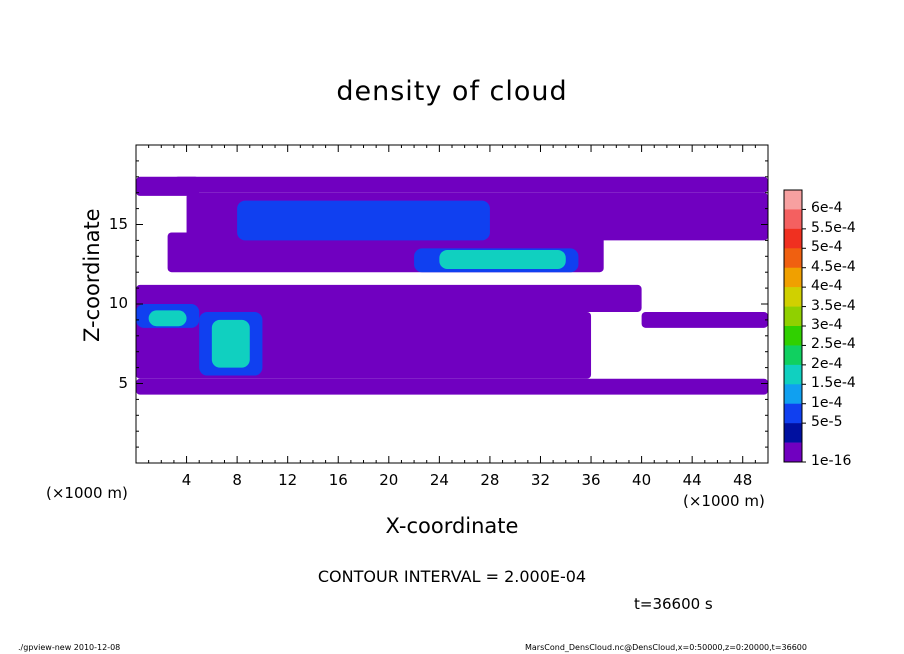 The height and width of the screenshot is (654, 904). Describe the element at coordinates (642, 480) in the screenshot. I see `x-tick-label: 40` at that location.